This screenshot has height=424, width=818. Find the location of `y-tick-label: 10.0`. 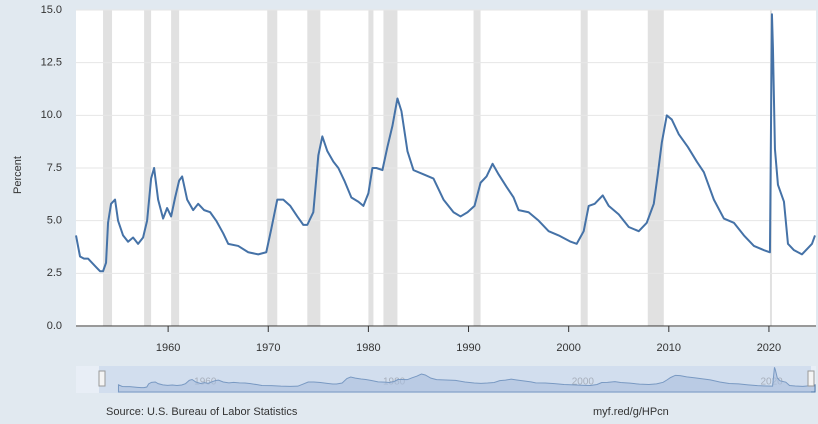

y-tick-label: 10.0 is located at coordinates (51, 115).